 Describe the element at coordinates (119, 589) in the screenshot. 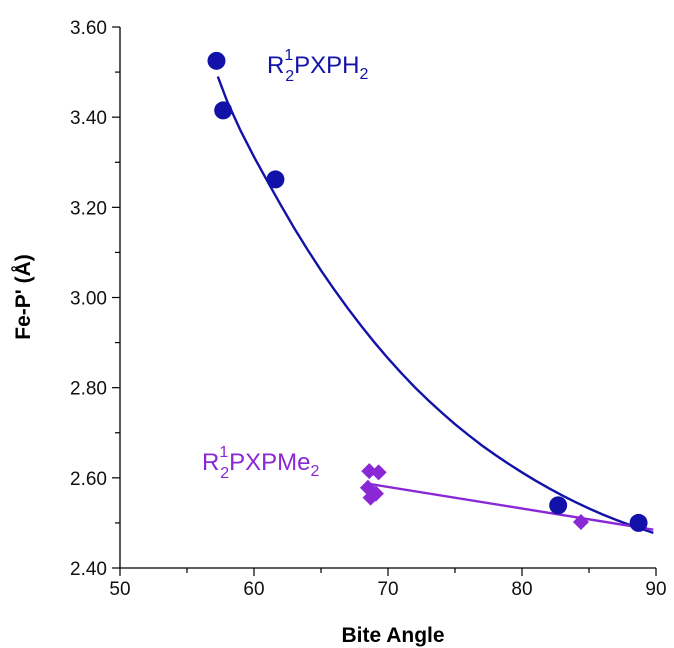

I see `x-tick-label: 50` at that location.